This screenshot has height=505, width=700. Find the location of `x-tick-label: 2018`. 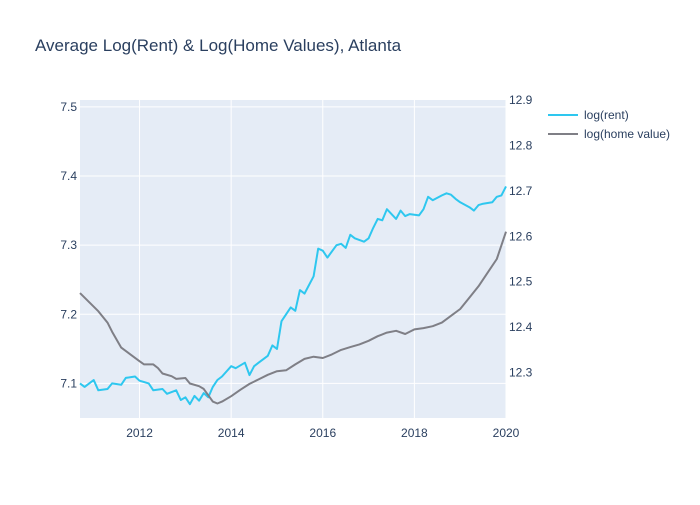

x-tick-label: 2018 is located at coordinates (414, 433).